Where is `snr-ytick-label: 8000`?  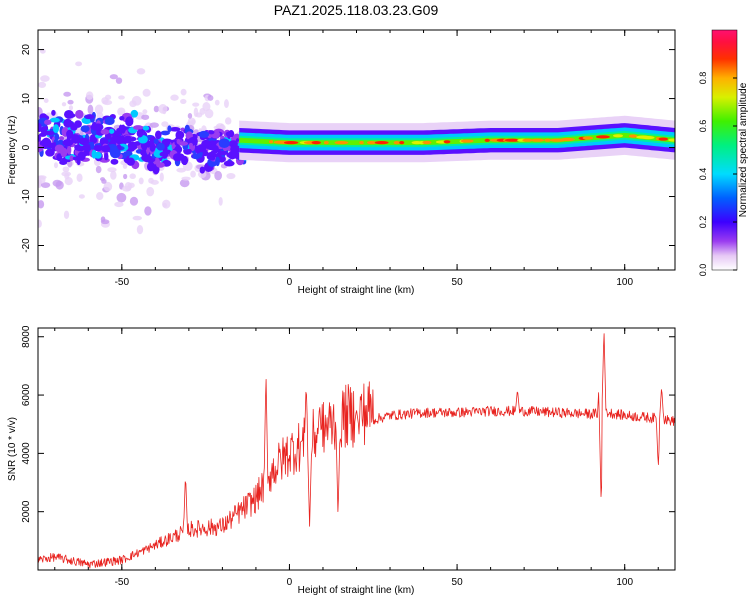
snr-ytick-label: 8000 is located at coordinates (26, 336).